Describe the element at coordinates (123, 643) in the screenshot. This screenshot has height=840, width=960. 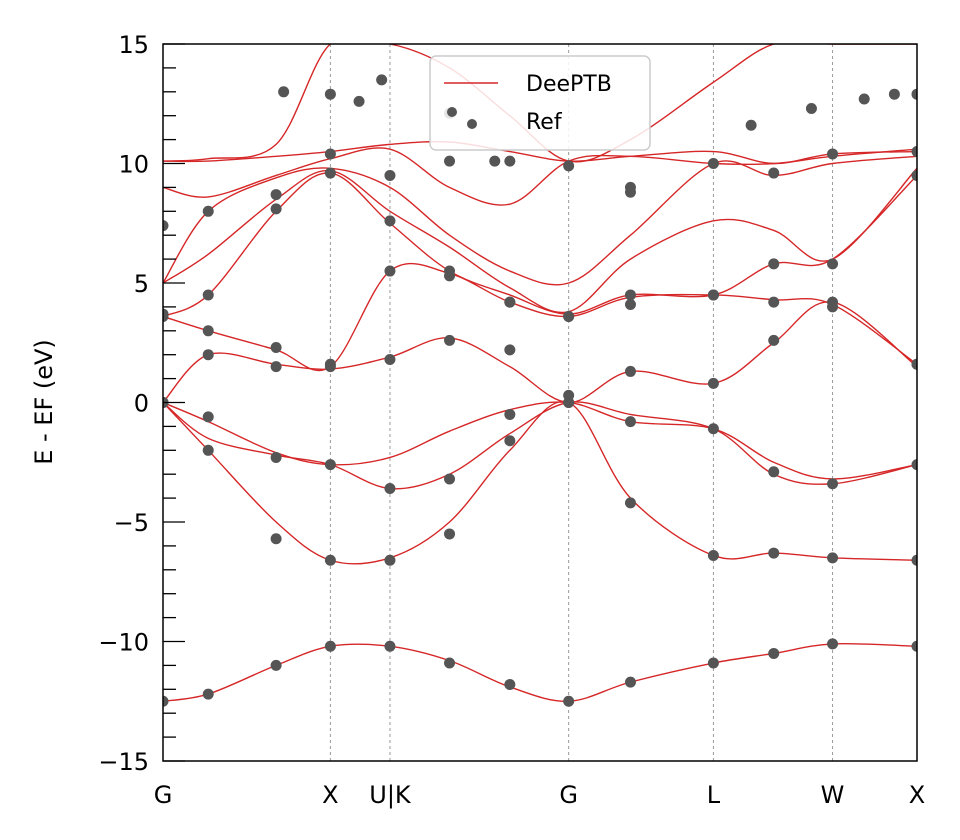
I see `y-tick-label-1: −10` at that location.